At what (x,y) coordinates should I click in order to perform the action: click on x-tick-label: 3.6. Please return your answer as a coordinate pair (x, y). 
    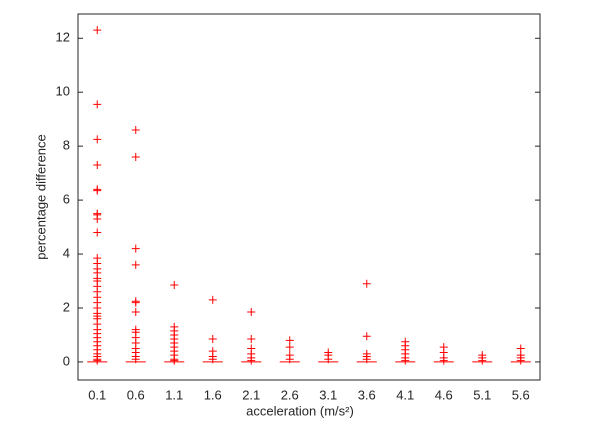
    Looking at the image, I should click on (367, 394).